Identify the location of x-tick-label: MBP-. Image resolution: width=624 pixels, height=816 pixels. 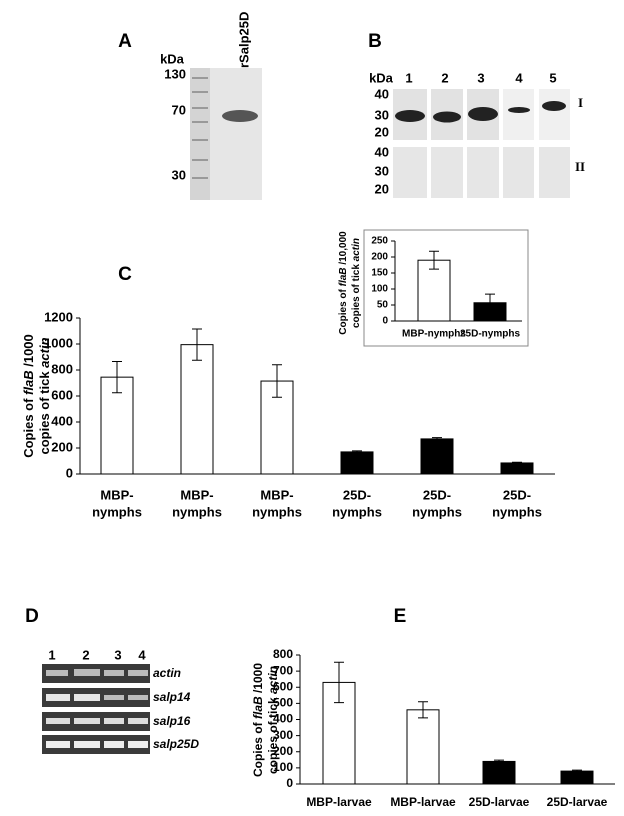
(276, 494).